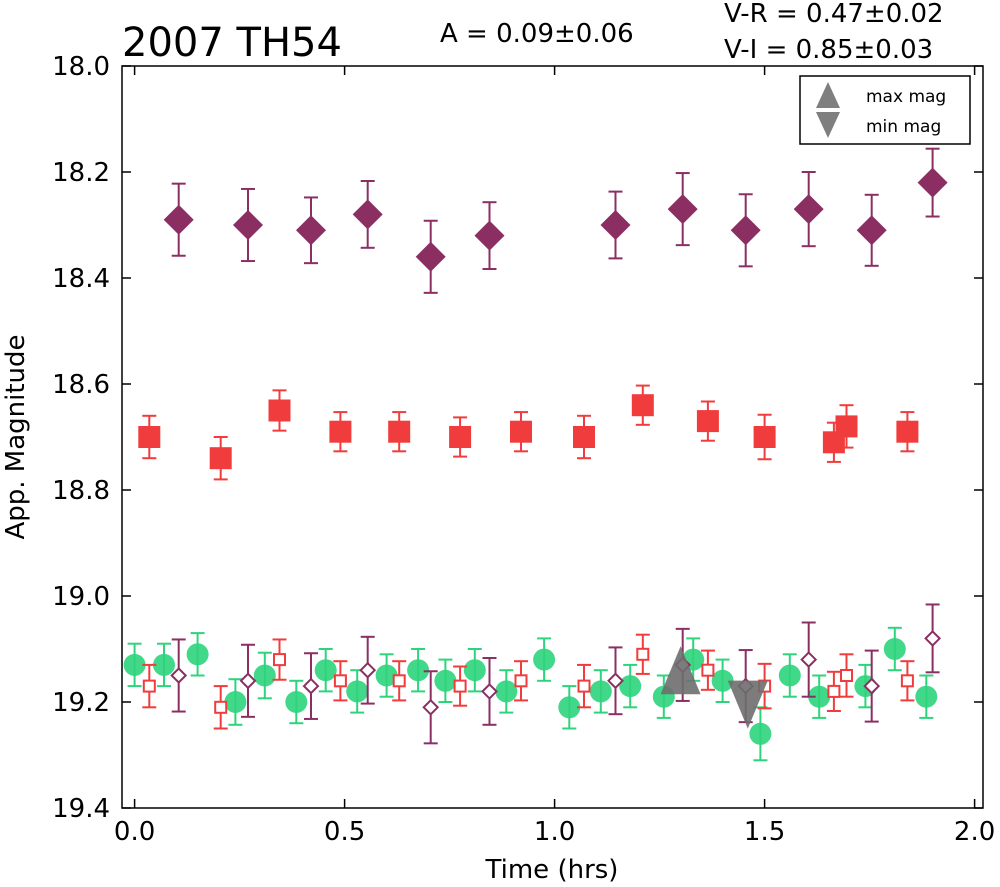 This screenshot has height=887, width=1000. Describe the element at coordinates (81, 279) in the screenshot. I see `y-tick-label: 18.4` at that location.